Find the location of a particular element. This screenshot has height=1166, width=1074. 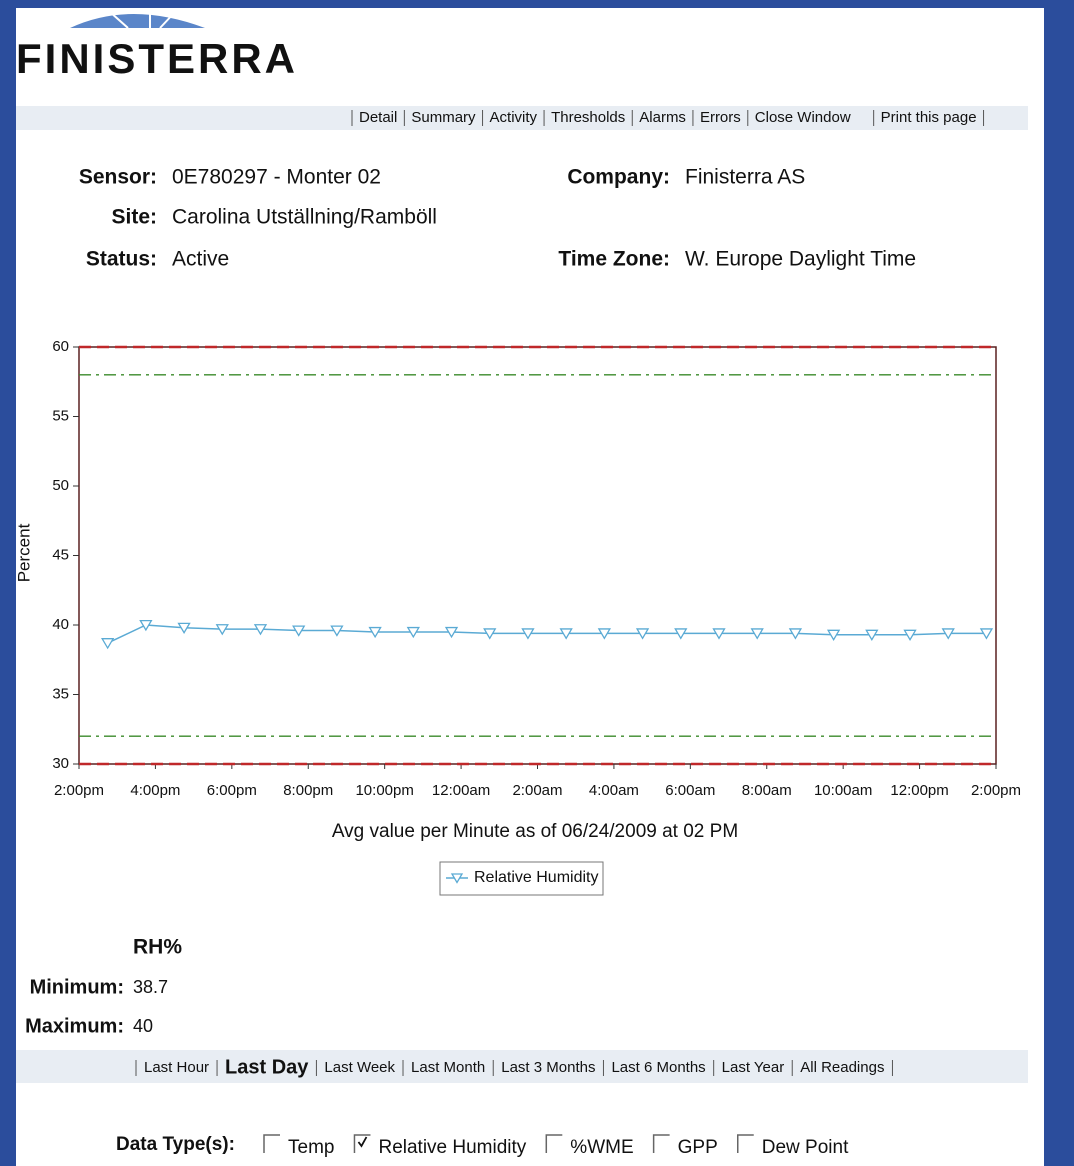

y-tick-label: 35 is located at coordinates (60, 693).